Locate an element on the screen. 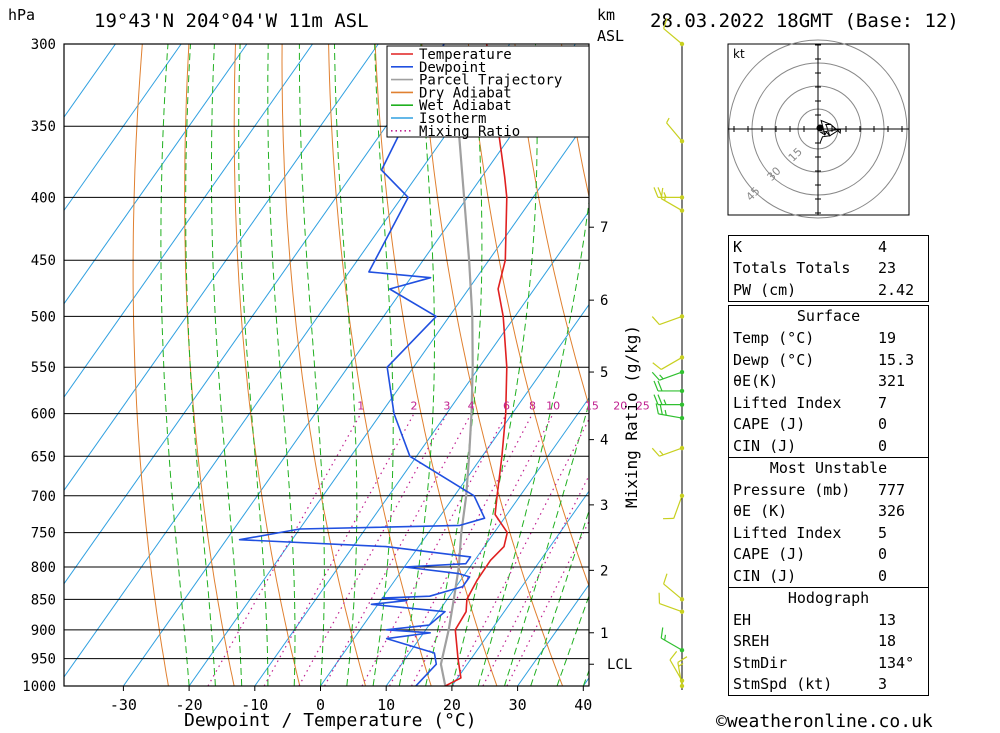 This screenshot has height=733, width=1000. pressure-tick-label: 850 is located at coordinates (43, 600).